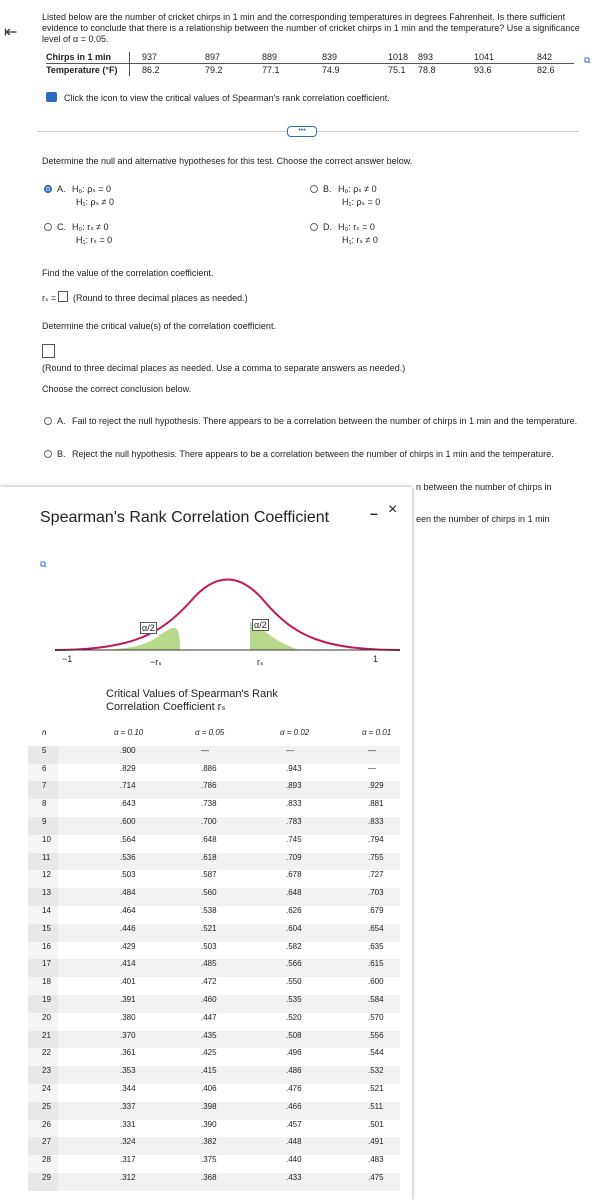  What do you see at coordinates (151, 70) in the screenshot?
I see `temperature-cell: 86.2` at bounding box center [151, 70].